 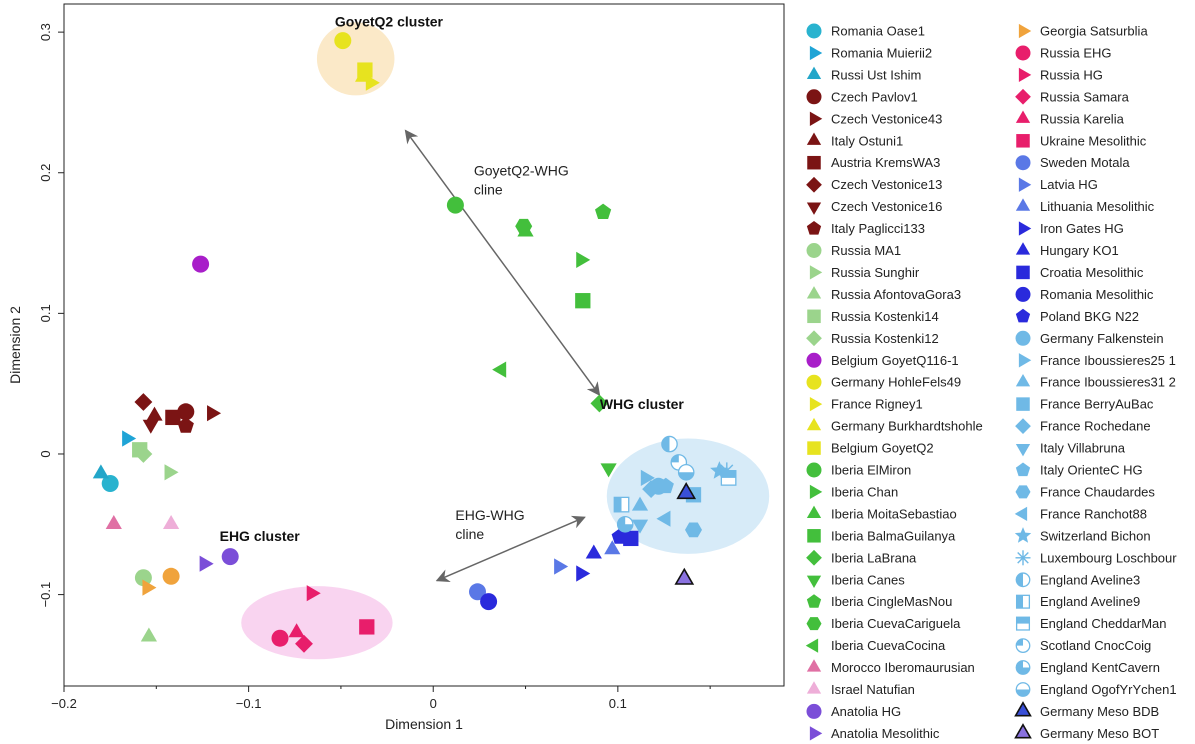 What do you see at coordinates (669, 444) in the screenshot?
I see `point-england-aveline3` at bounding box center [669, 444].